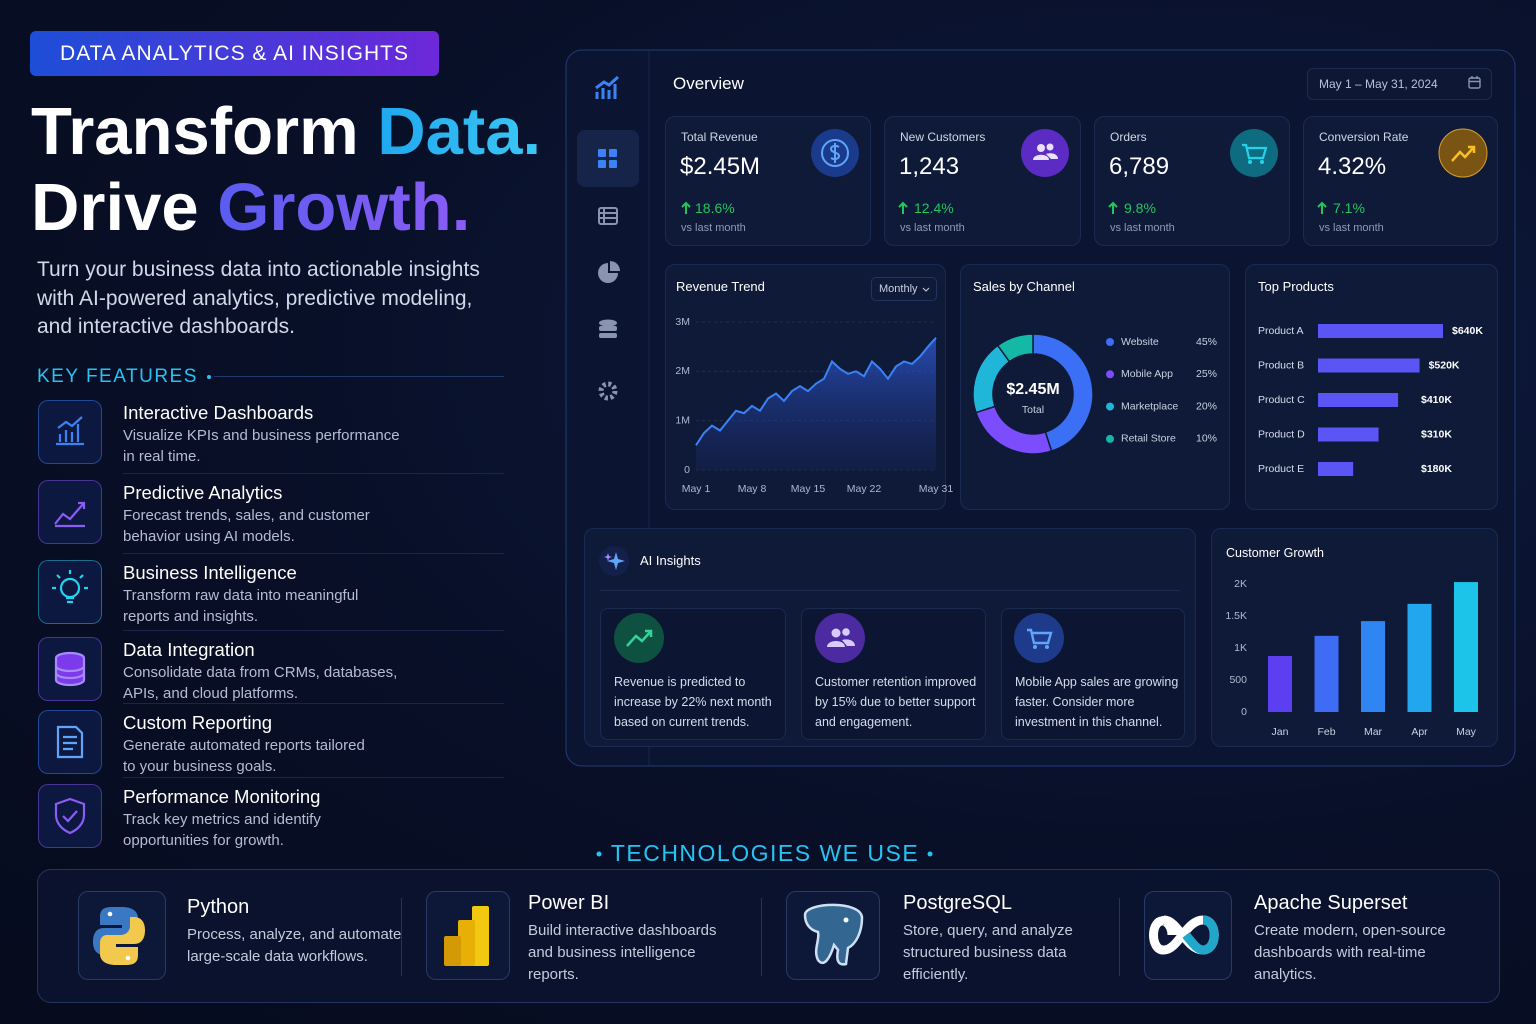 The height and width of the screenshot is (1024, 1536). What do you see at coordinates (1419, 732) in the screenshot?
I see `x-tick-label: Apr` at bounding box center [1419, 732].